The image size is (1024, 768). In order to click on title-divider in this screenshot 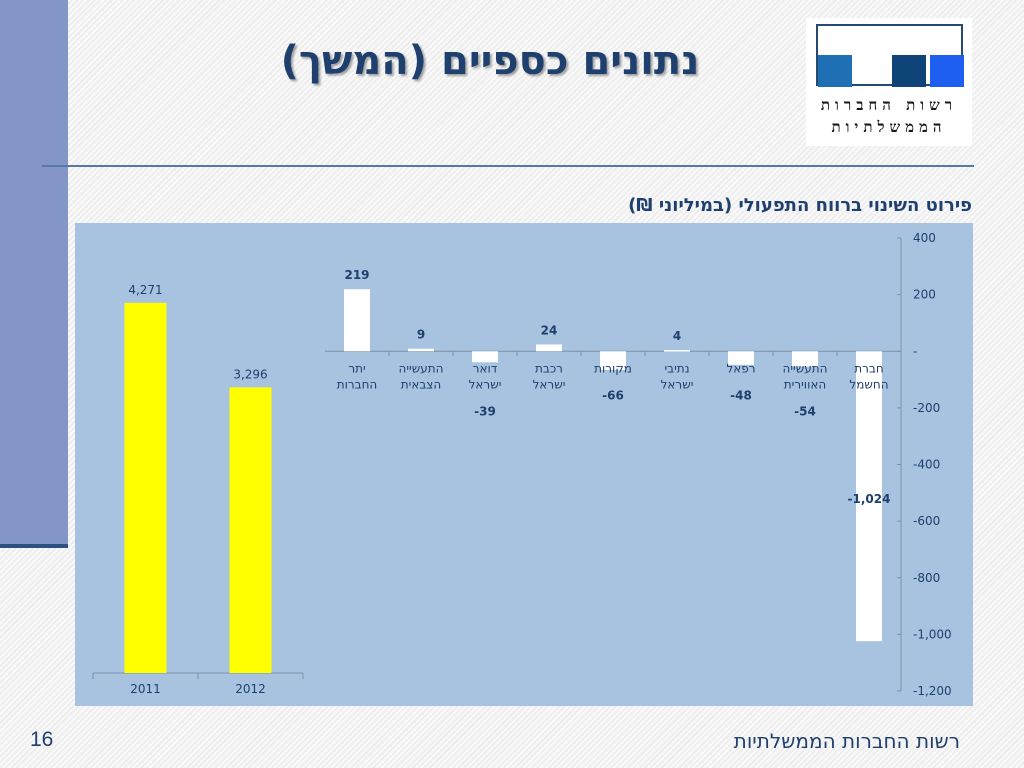, I will do `click(508, 166)`.